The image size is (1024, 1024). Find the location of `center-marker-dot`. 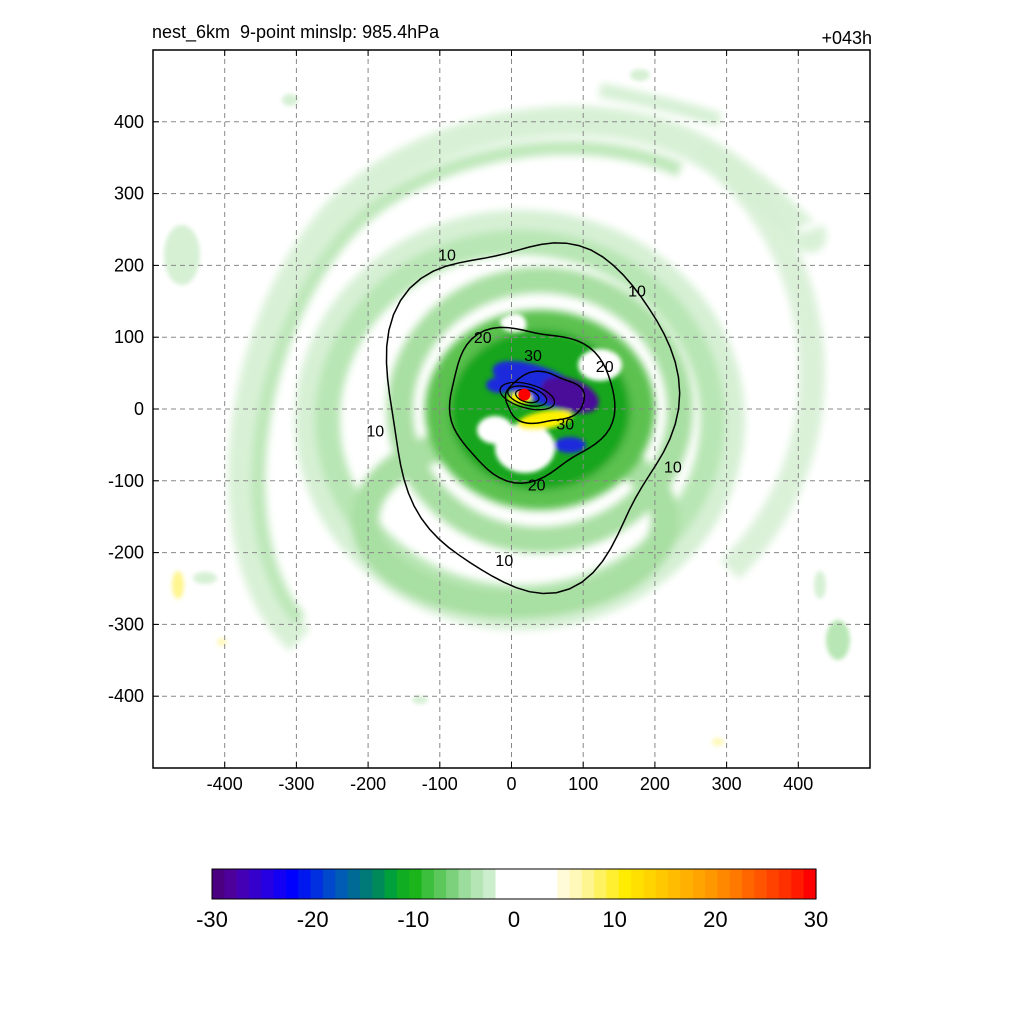

center-marker-dot is located at coordinates (524, 394).